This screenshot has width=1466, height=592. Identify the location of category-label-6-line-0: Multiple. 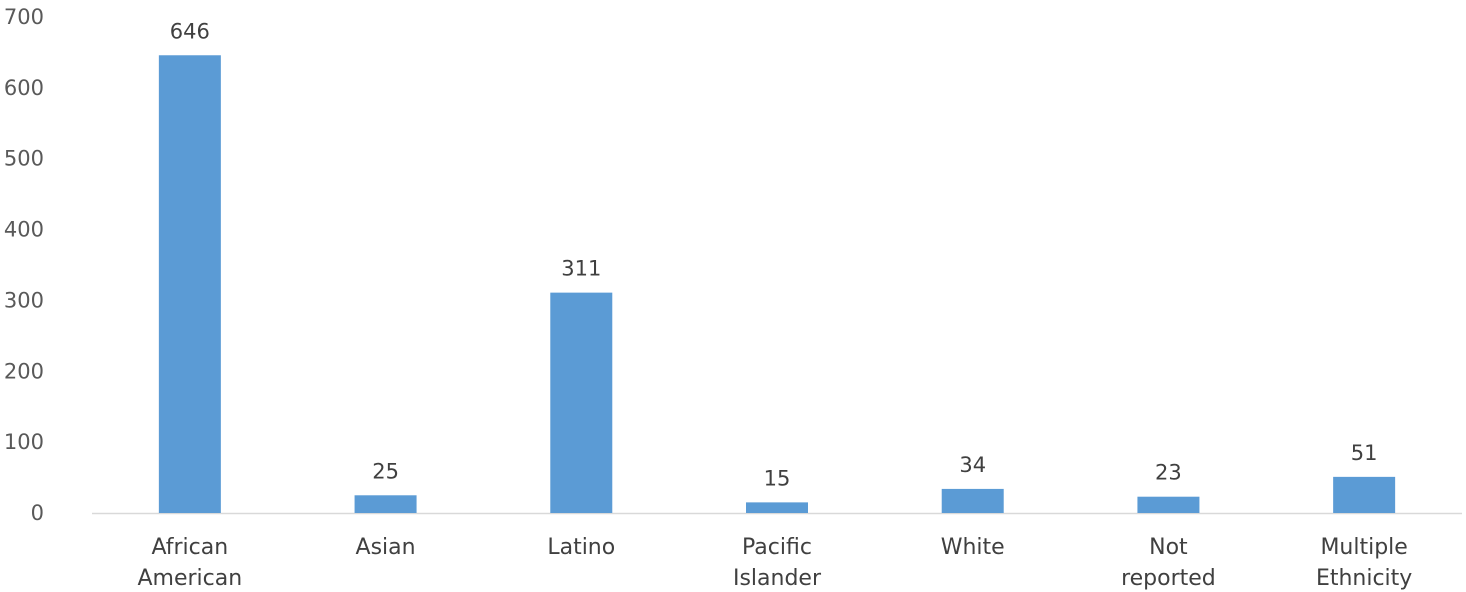
(1363, 547).